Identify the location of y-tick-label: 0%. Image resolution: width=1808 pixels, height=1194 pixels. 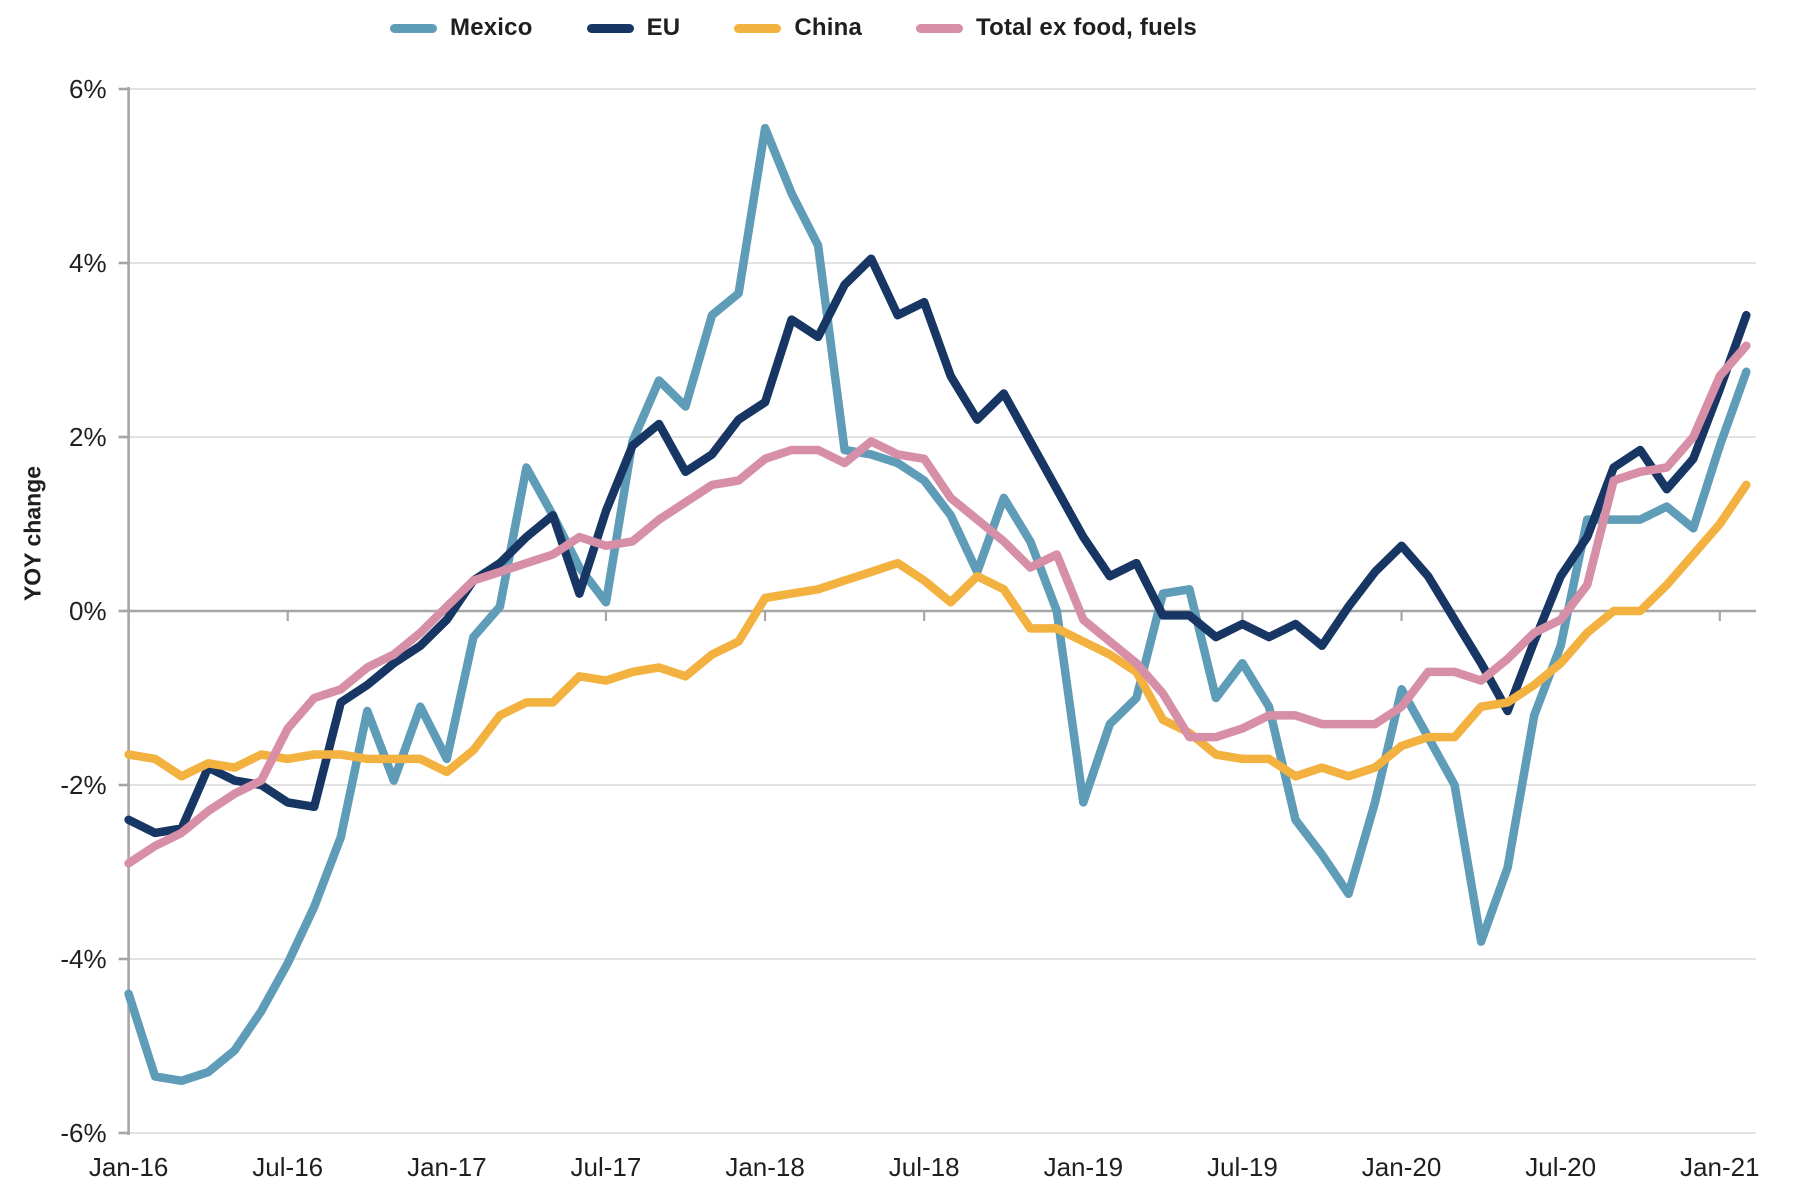
(88, 611).